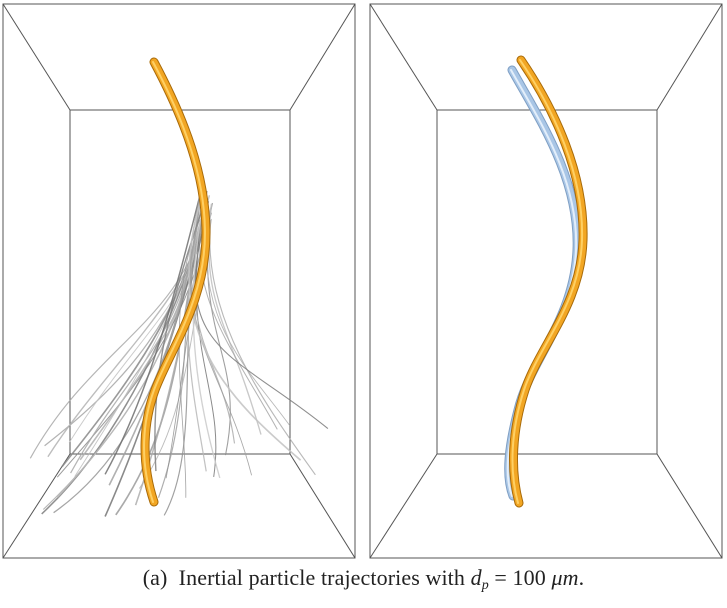  Describe the element at coordinates (476, 577) in the screenshot. I see `caption-var: d` at that location.